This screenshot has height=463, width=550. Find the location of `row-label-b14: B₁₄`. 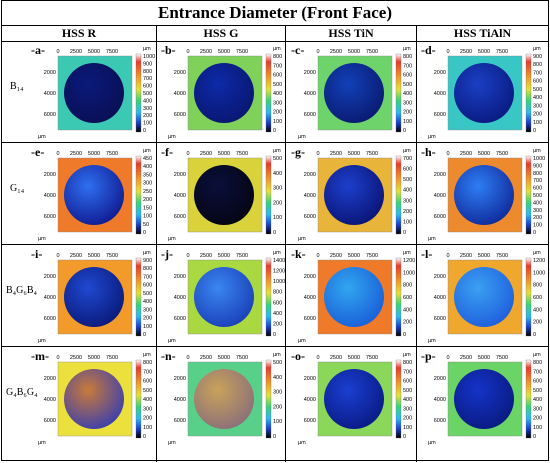

row-label-b14: B₁₄ is located at coordinates (17, 86).